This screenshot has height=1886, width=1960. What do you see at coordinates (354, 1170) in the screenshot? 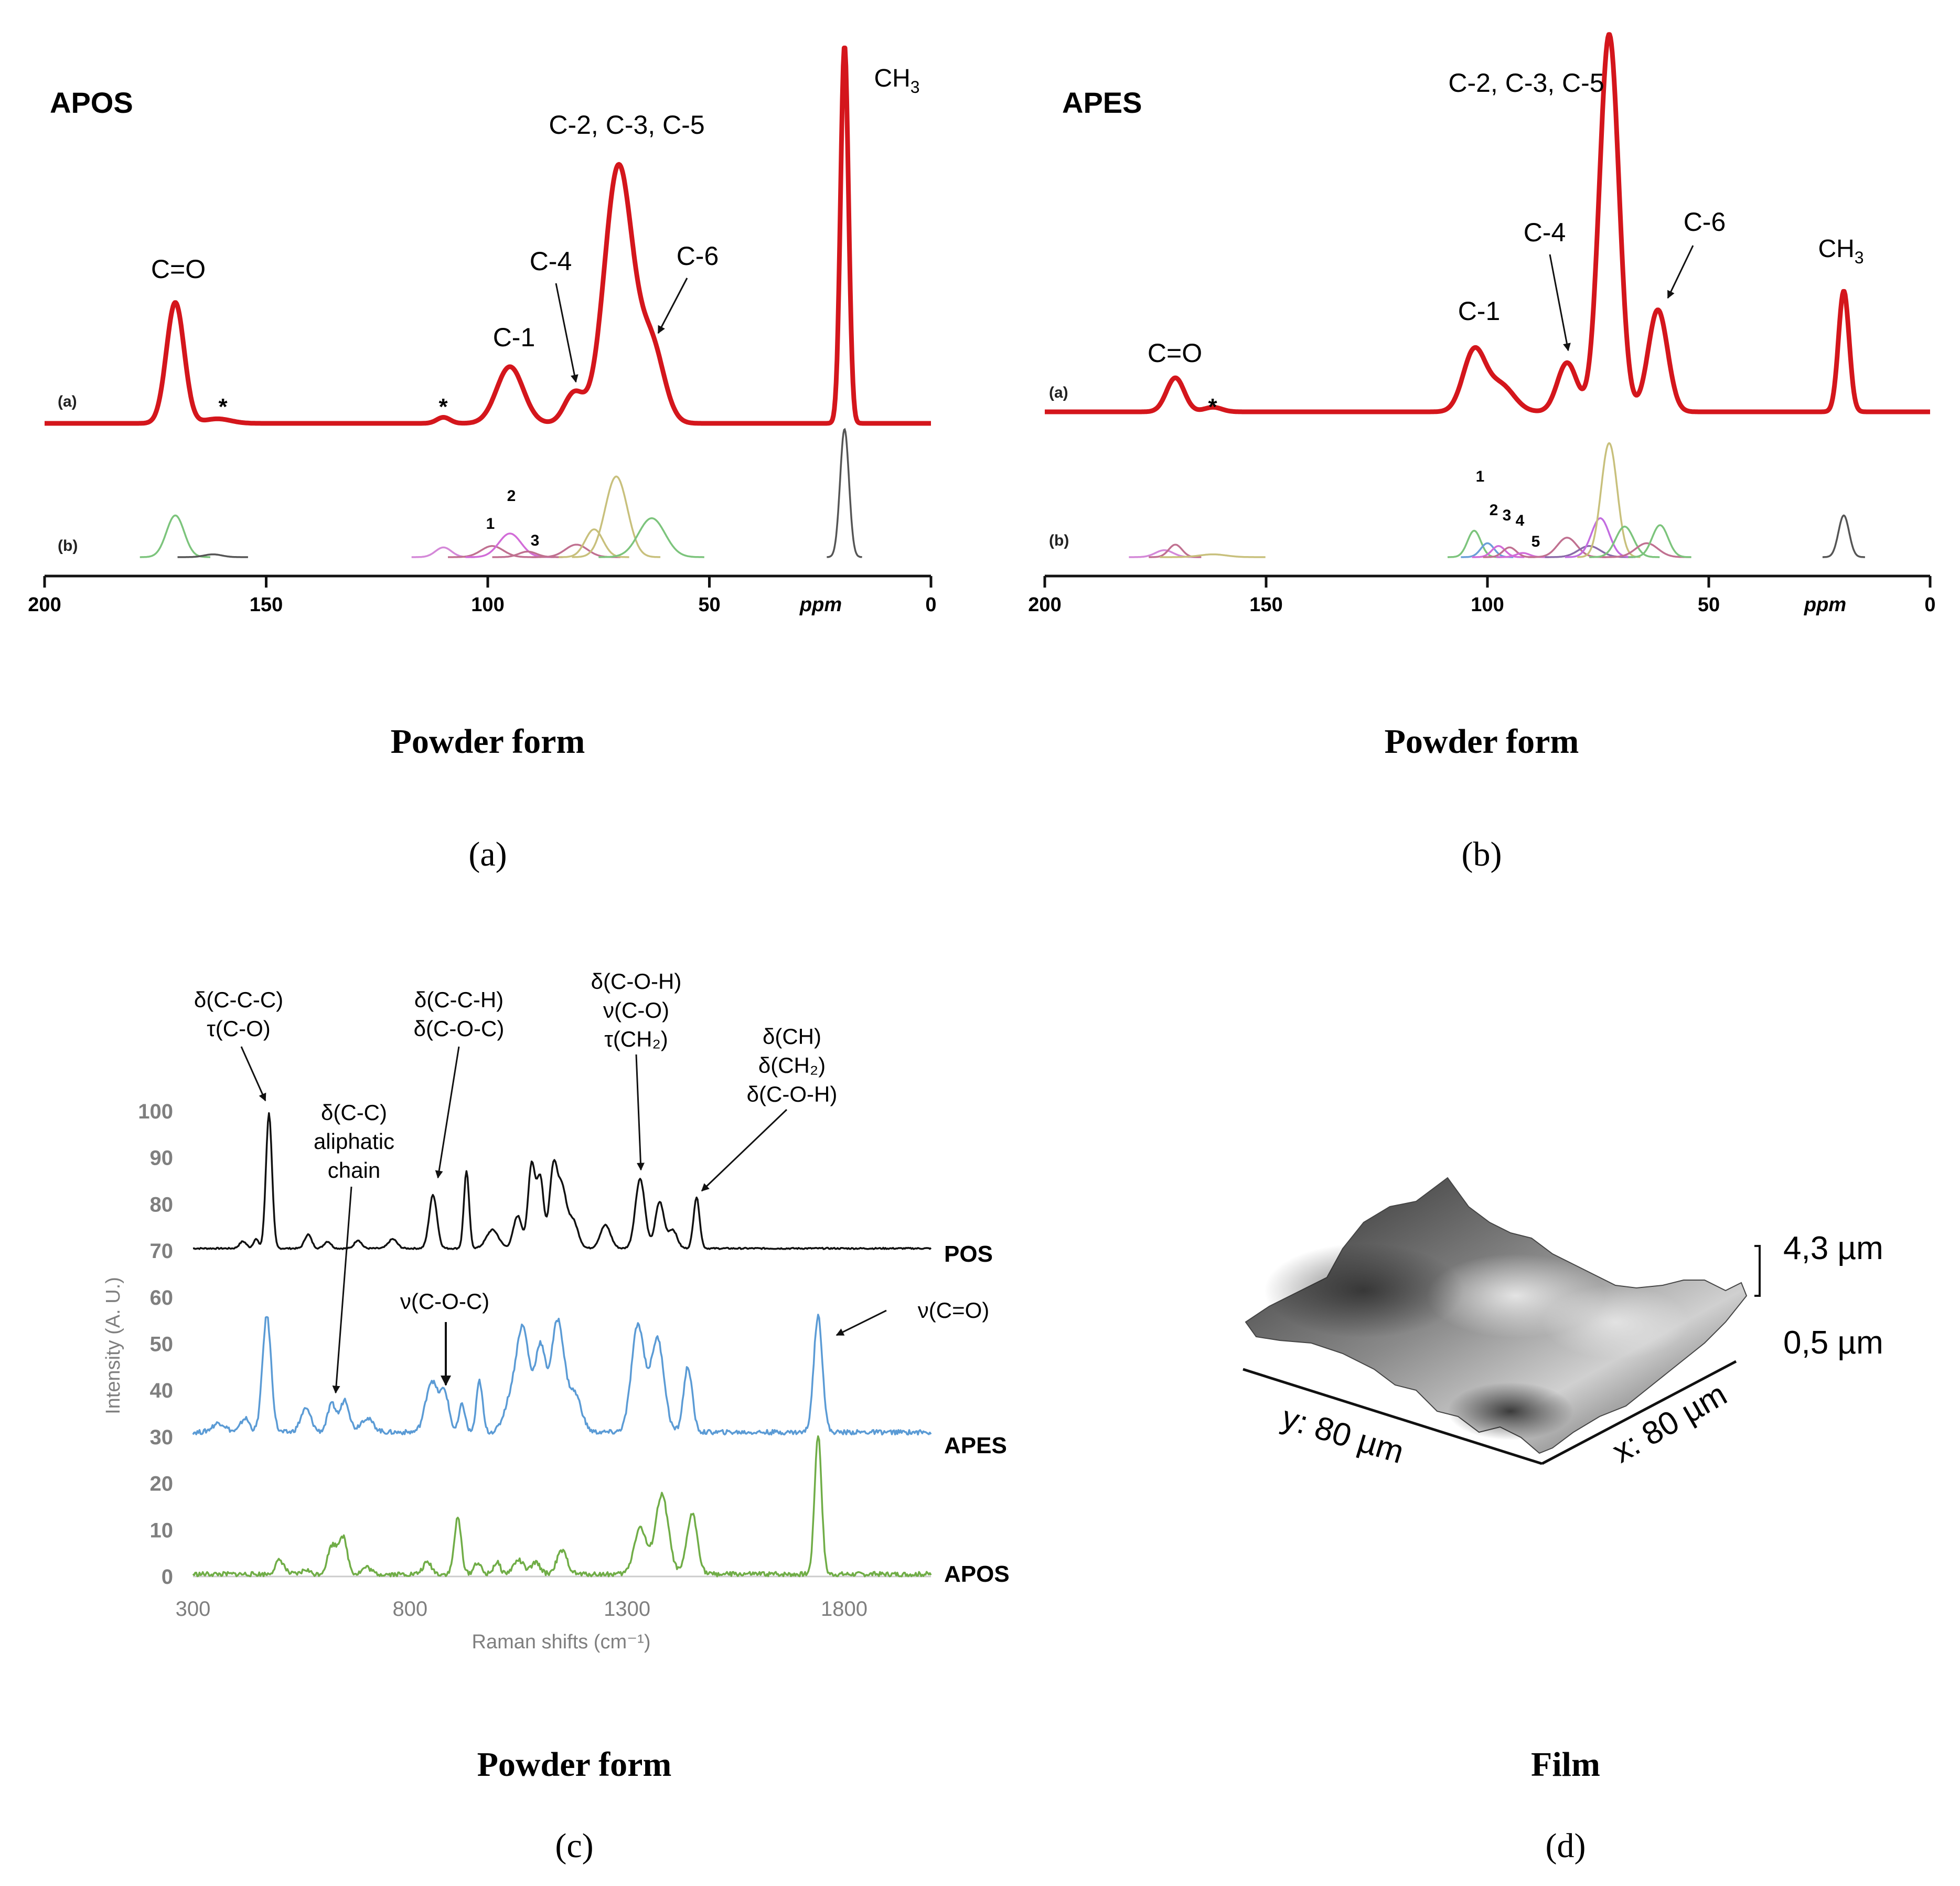
I see `annotation-line: chain` at bounding box center [354, 1170].